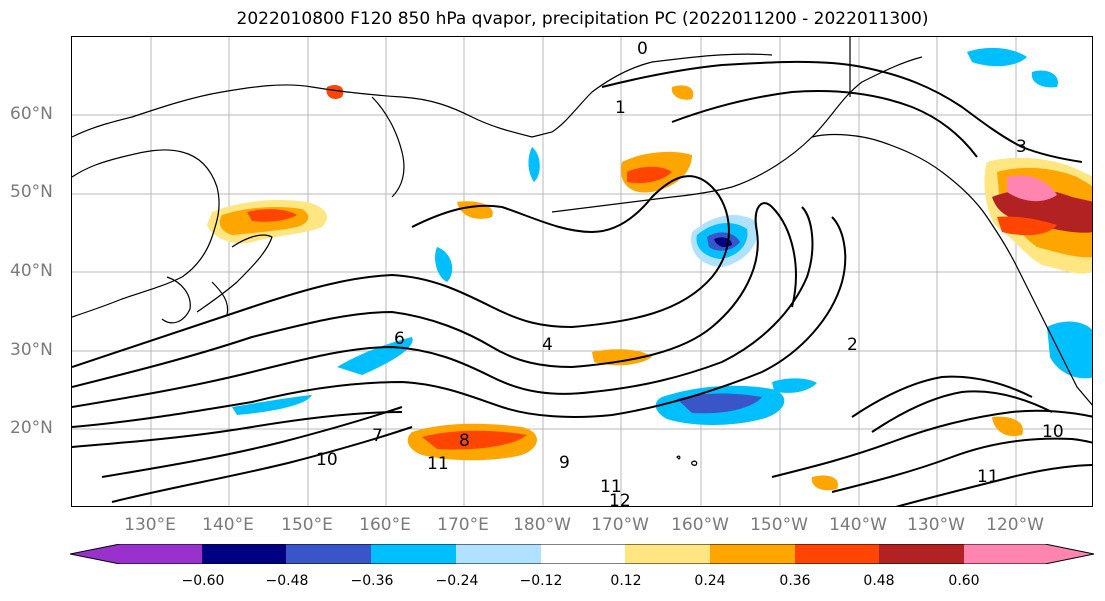 The height and width of the screenshot is (601, 1105). What do you see at coordinates (287, 581) in the screenshot?
I see `colorbar-tick-2: −0.48` at bounding box center [287, 581].